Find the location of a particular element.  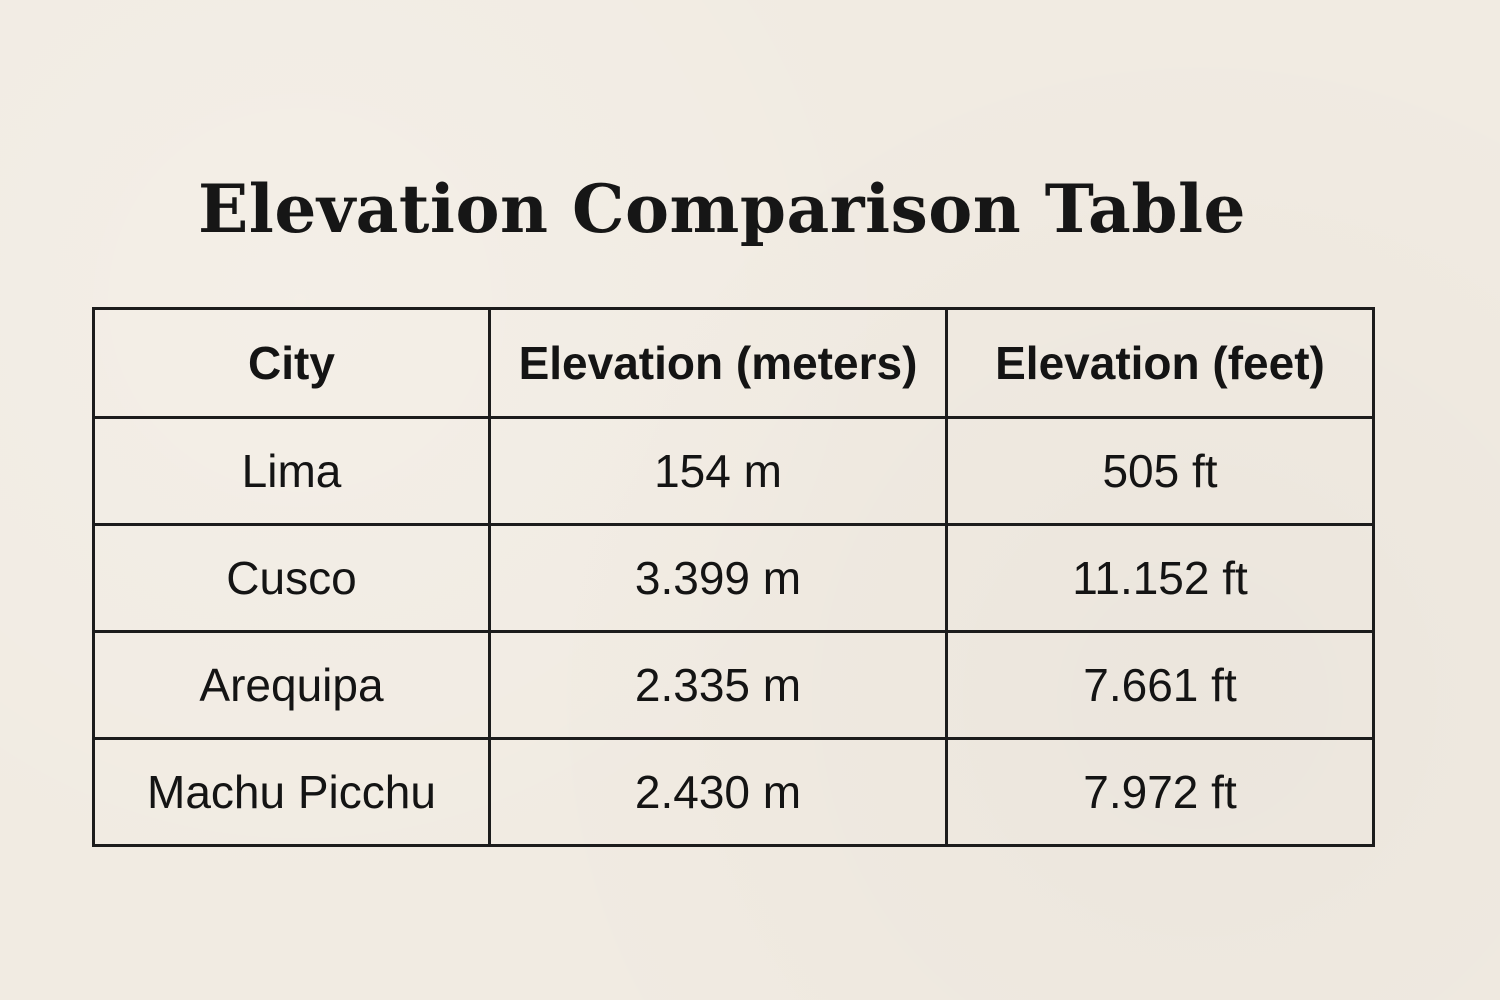

cell-elevation-feet: 505 ft is located at coordinates (1160, 471).